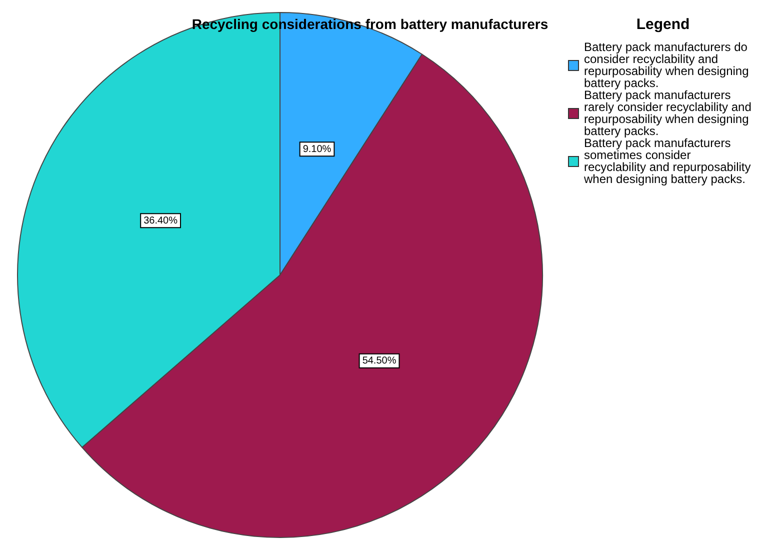  Describe the element at coordinates (663, 24) in the screenshot. I see `legend-title: Legend` at that location.